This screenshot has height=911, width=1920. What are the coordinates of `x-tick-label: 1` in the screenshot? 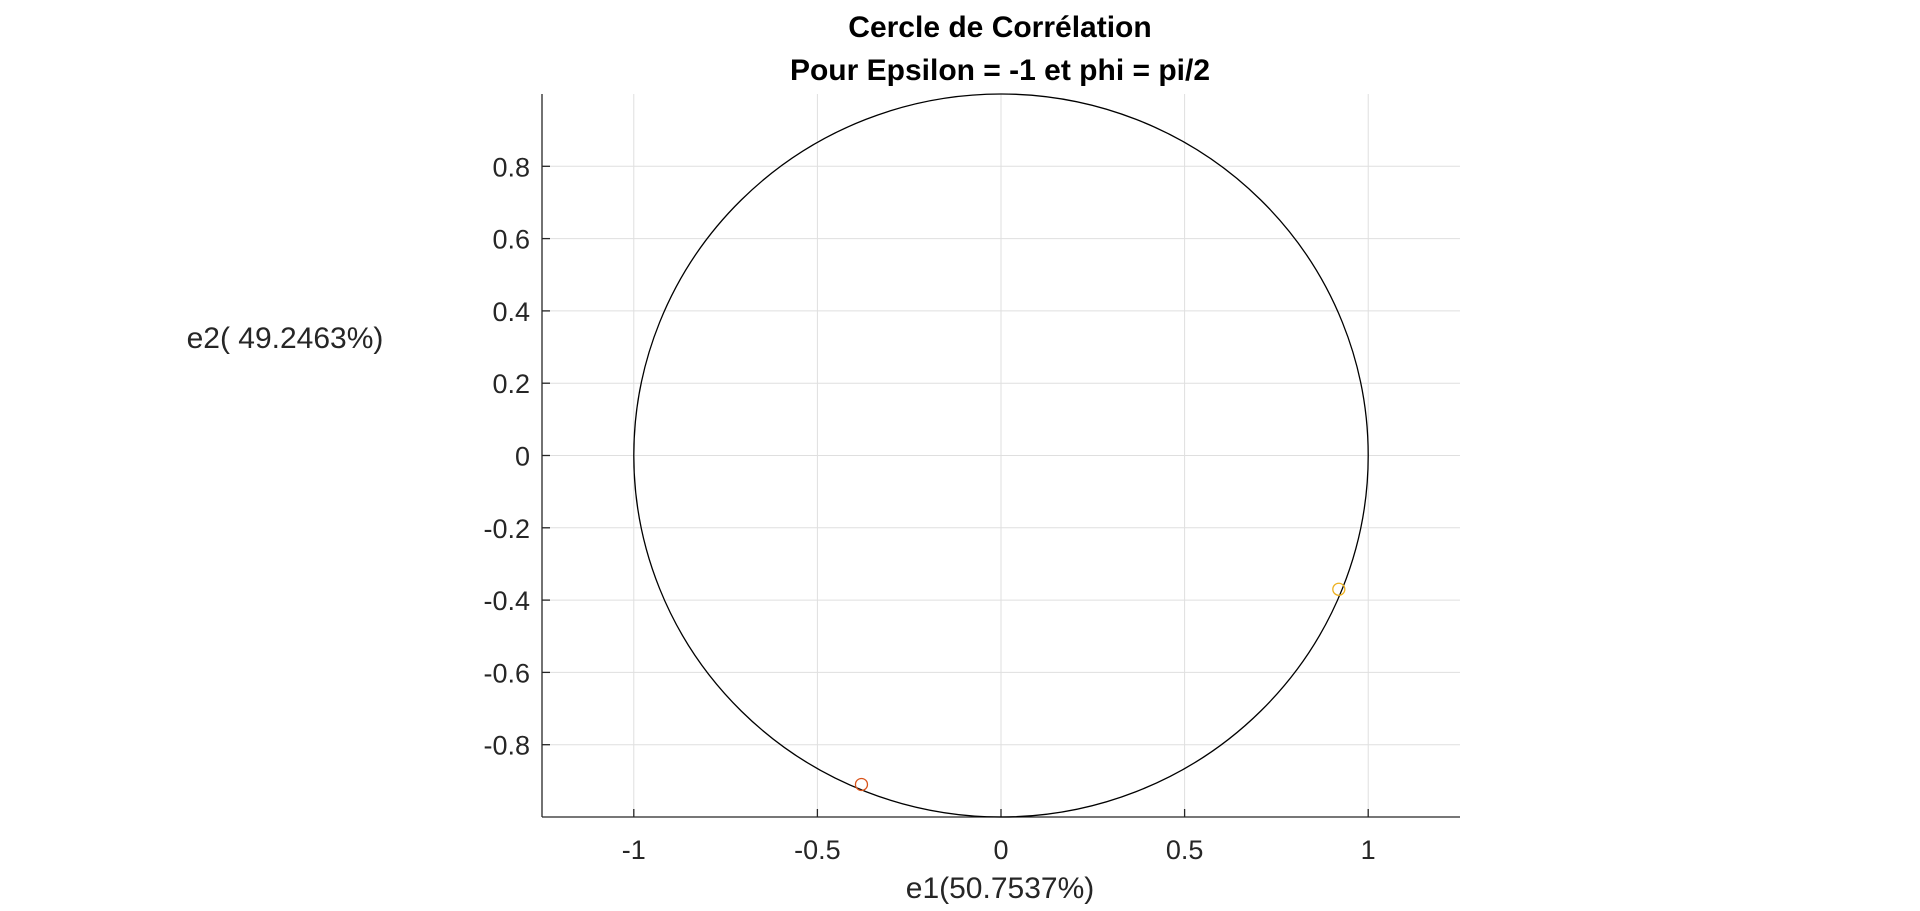 It's located at (1368, 850).